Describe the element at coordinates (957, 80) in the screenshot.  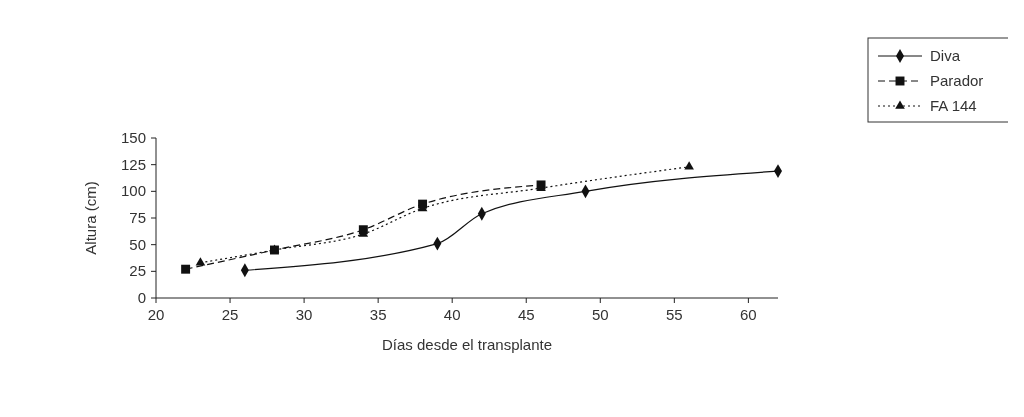
I see `legend-label: Parador` at that location.